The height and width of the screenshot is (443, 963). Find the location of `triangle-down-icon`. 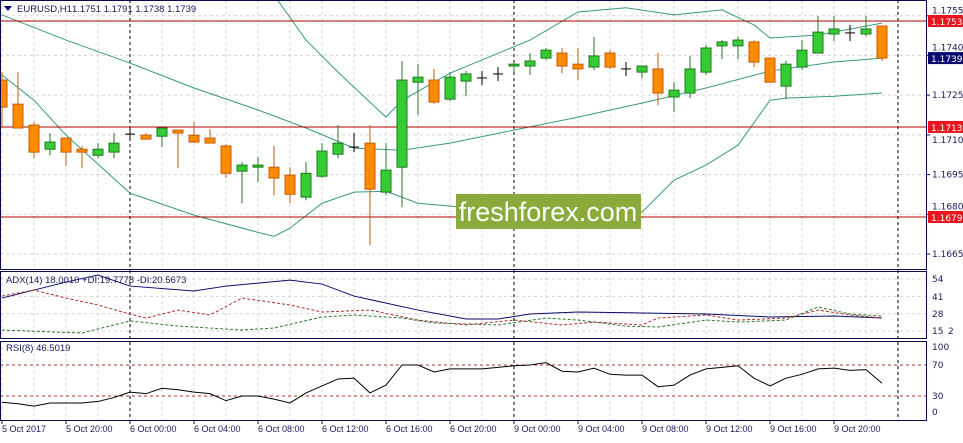

triangle-down-icon is located at coordinates (8, 8).